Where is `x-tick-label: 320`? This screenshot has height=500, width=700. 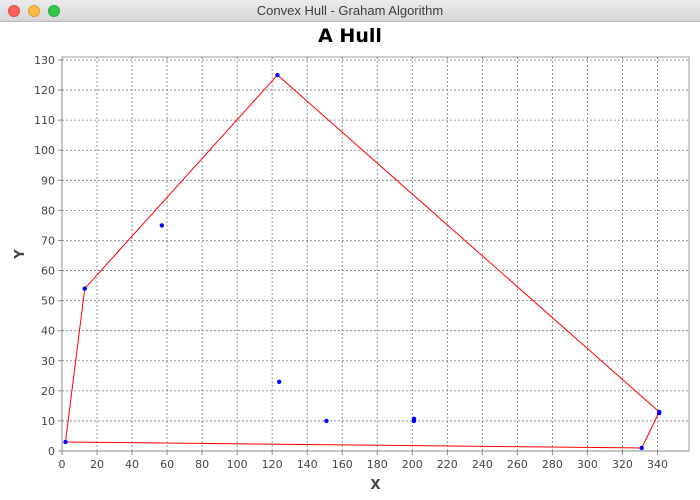 x-tick-label: 320 is located at coordinates (622, 464).